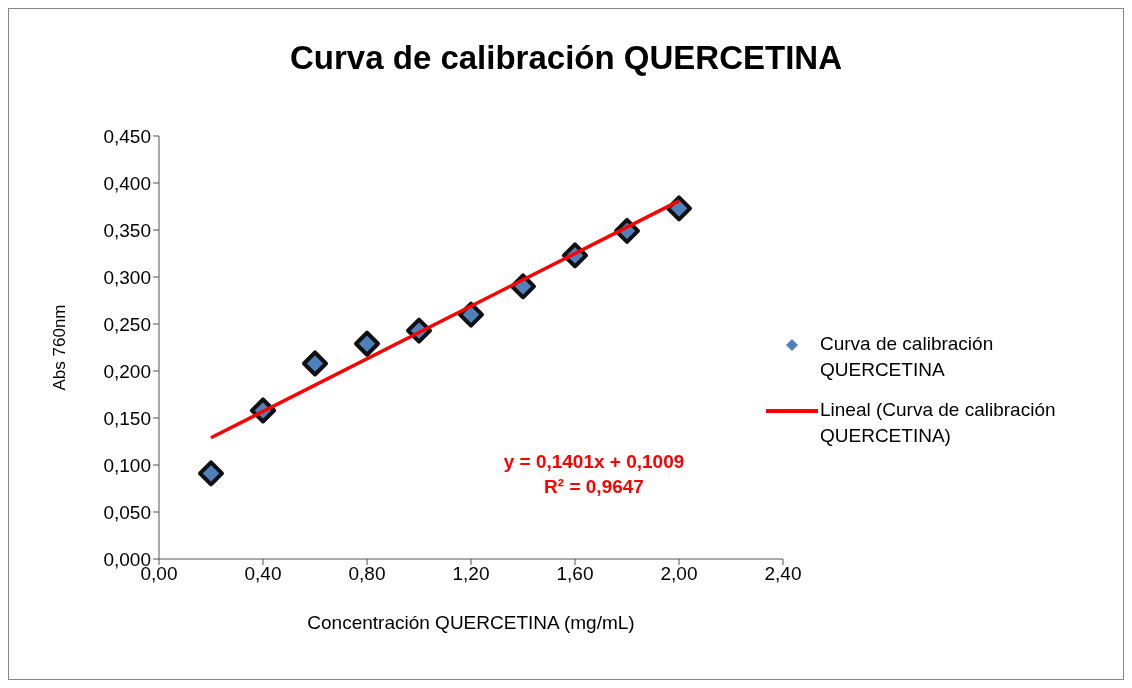  I want to click on y-tick-label: 0,100, so click(127, 465).